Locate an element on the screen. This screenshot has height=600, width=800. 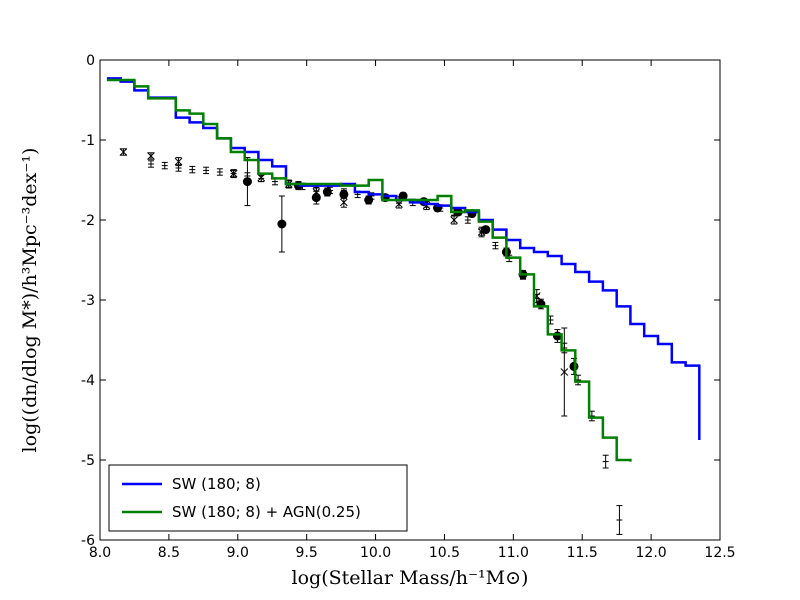
legend: SW (180; 8) SW (180; 8) + AGN(0.25) is located at coordinates (258, 498).